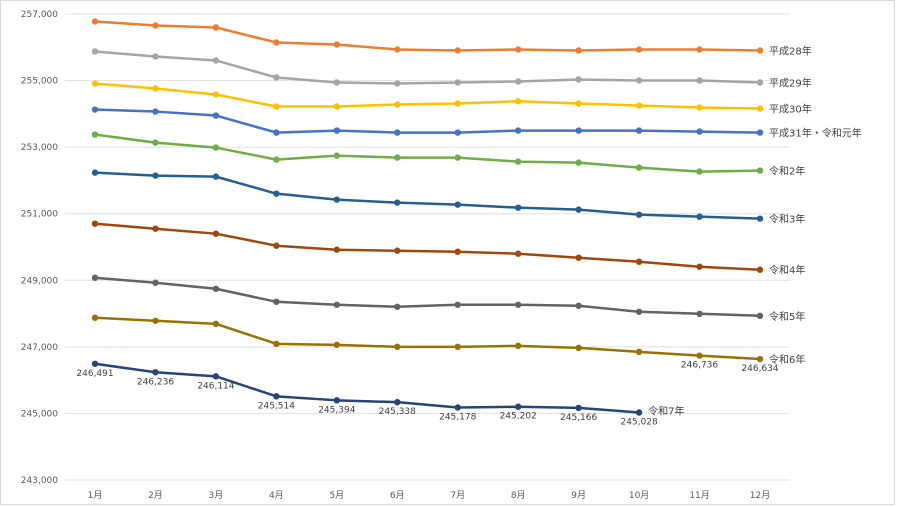  Describe the element at coordinates (787, 316) in the screenshot. I see `series-label: 令和5年` at that location.